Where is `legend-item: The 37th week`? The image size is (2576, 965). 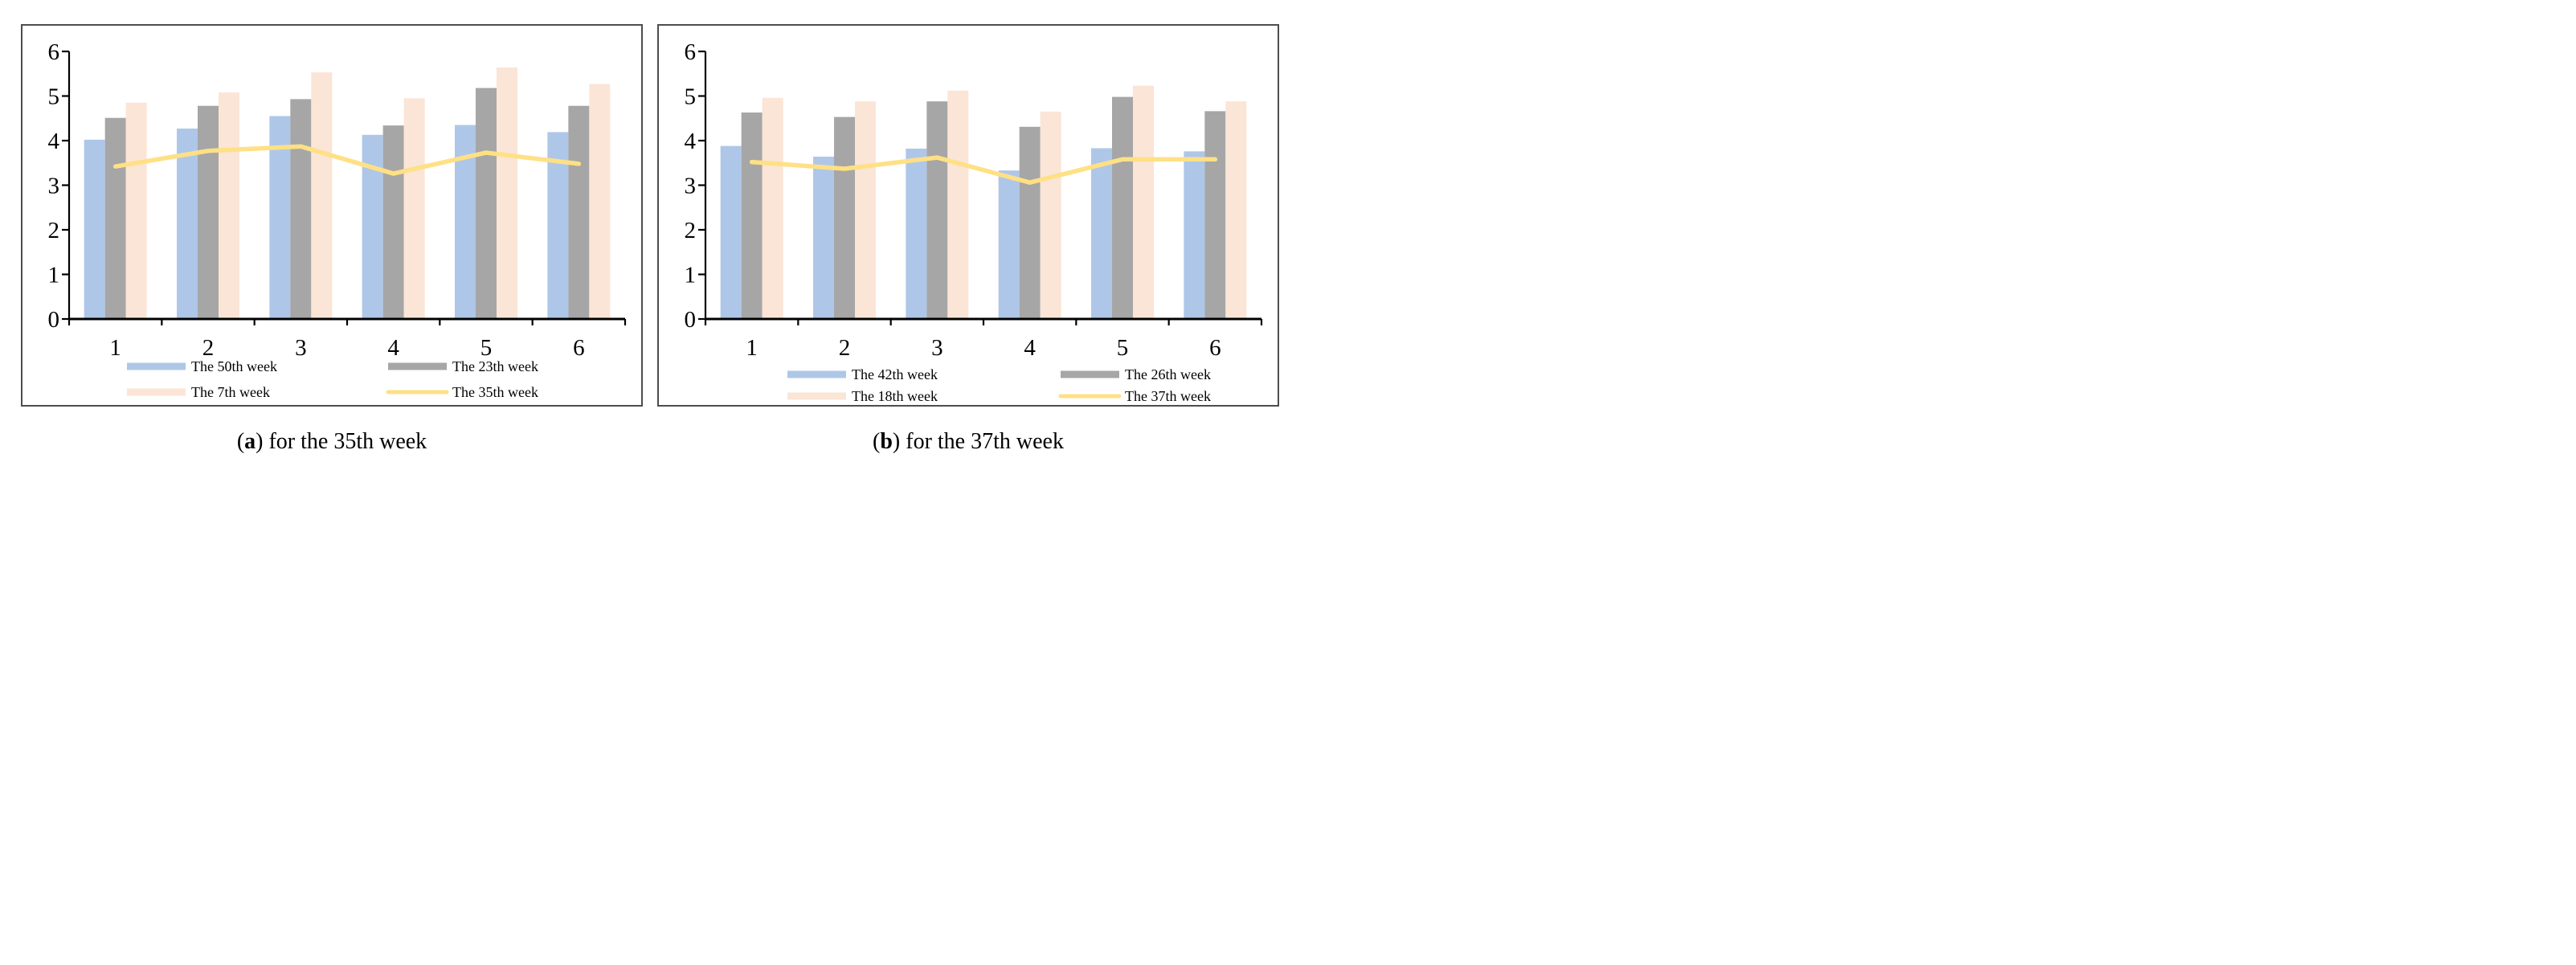 legend-item: The 37th week is located at coordinates (1135, 396).